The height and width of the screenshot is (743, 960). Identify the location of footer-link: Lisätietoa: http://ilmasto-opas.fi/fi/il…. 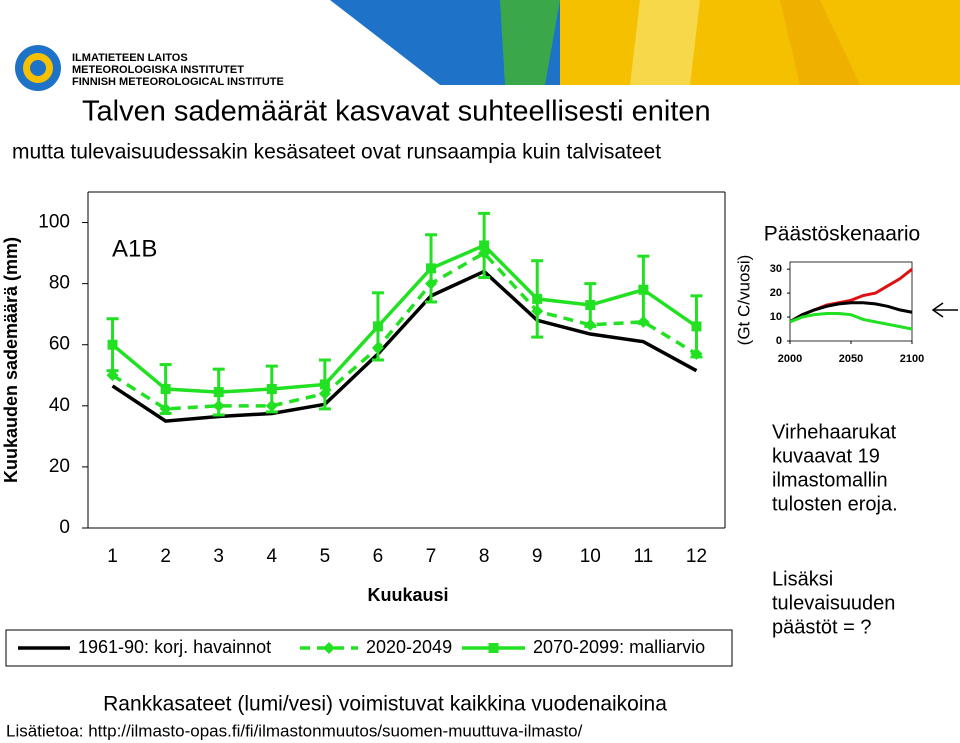
(294, 730).